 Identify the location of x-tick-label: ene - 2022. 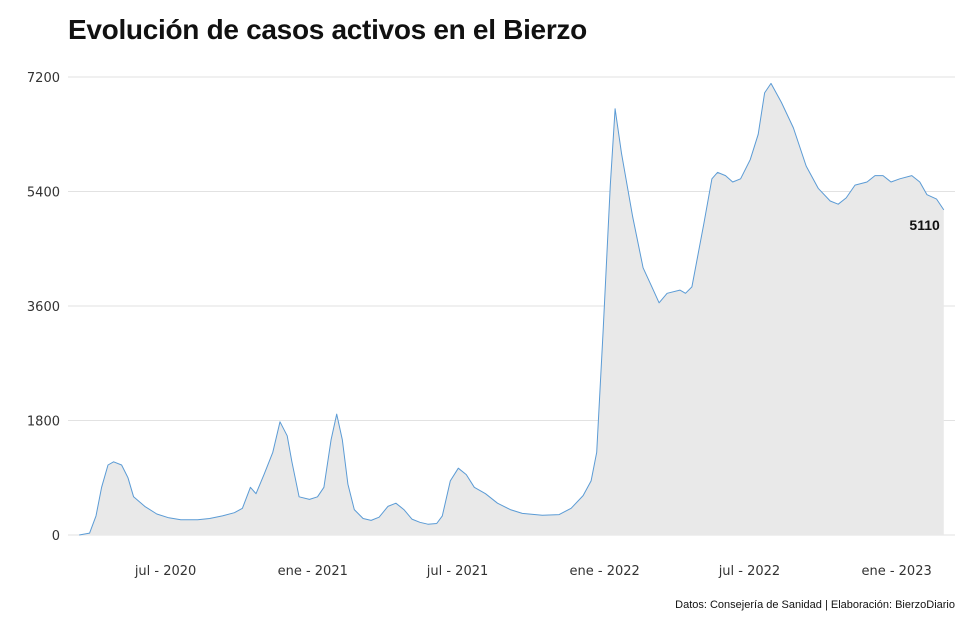
(605, 571).